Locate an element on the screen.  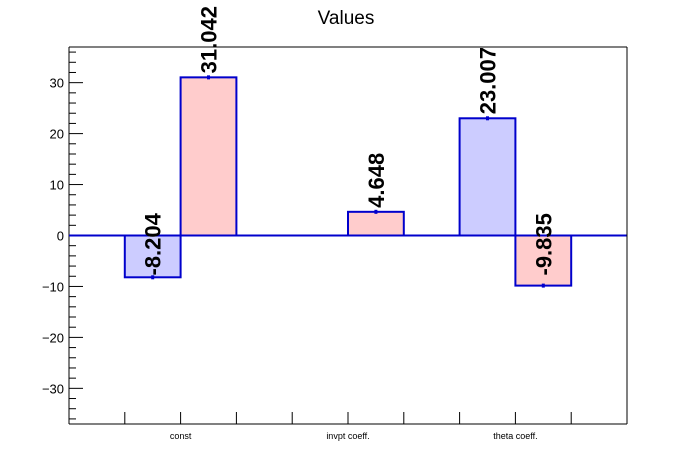
y-tick-label: −20 is located at coordinates (53, 337).